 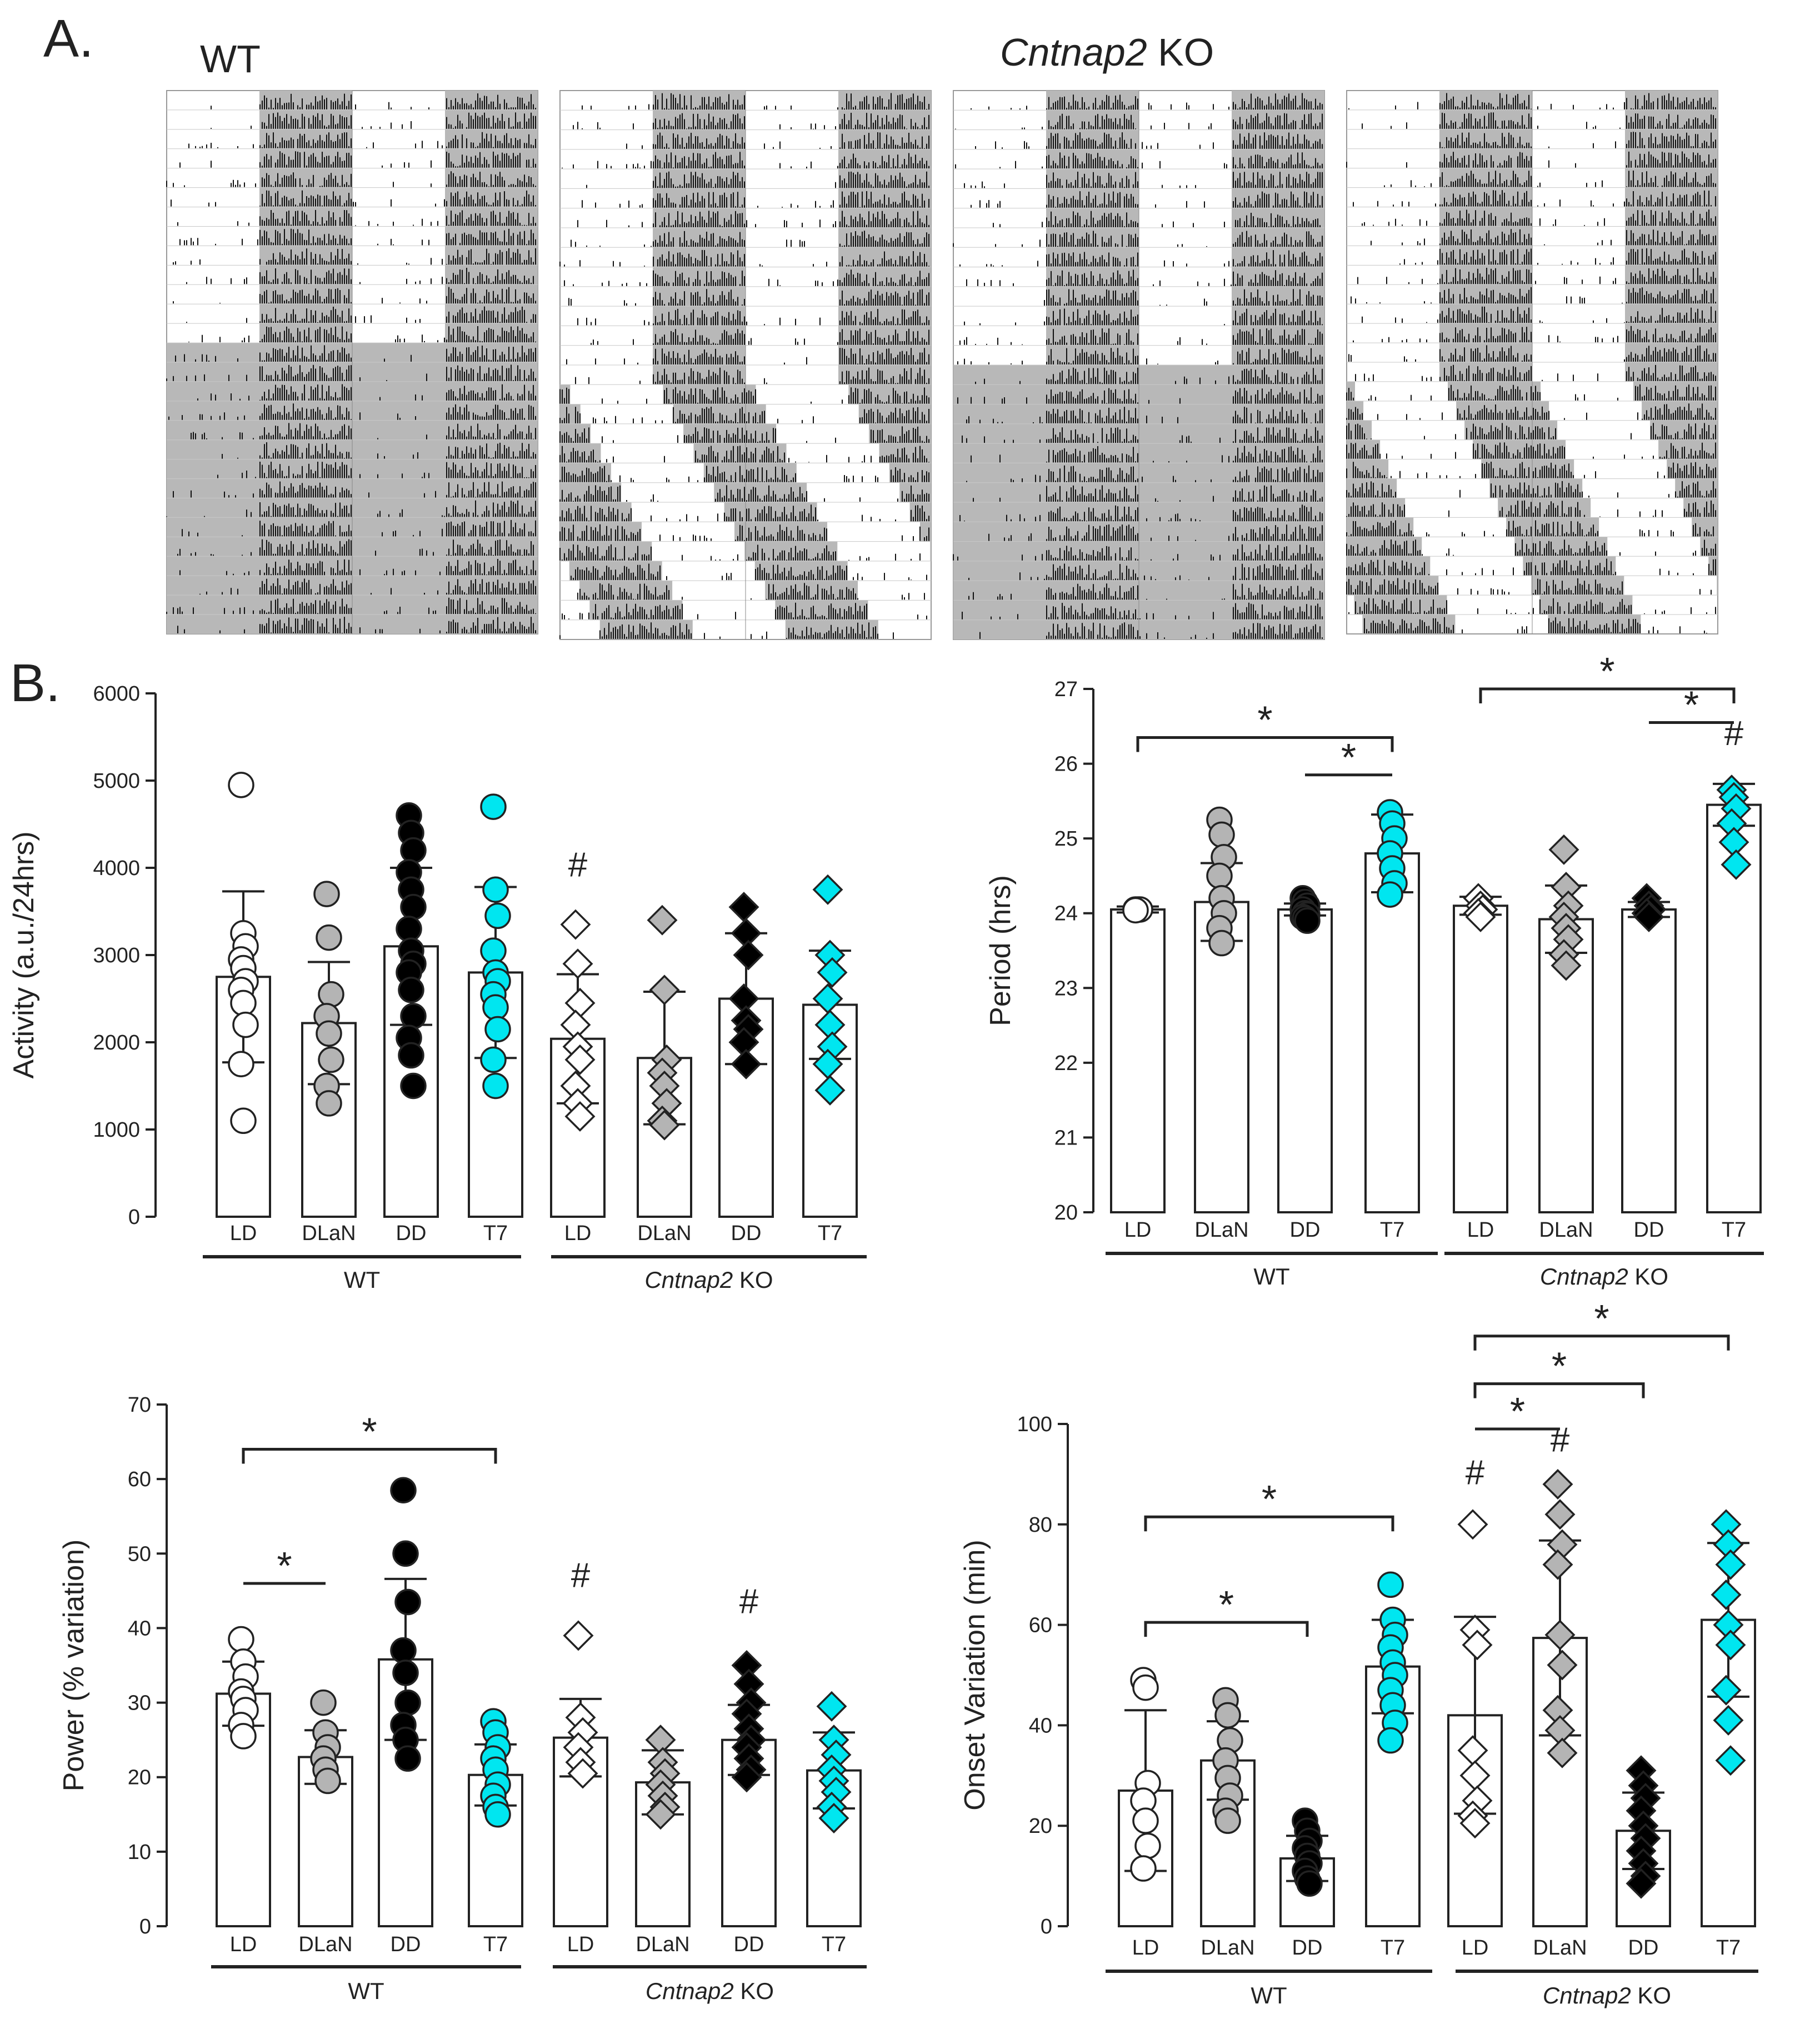 What do you see at coordinates (1001, 950) in the screenshot?
I see `y-axis-label: Period (hrs)` at bounding box center [1001, 950].